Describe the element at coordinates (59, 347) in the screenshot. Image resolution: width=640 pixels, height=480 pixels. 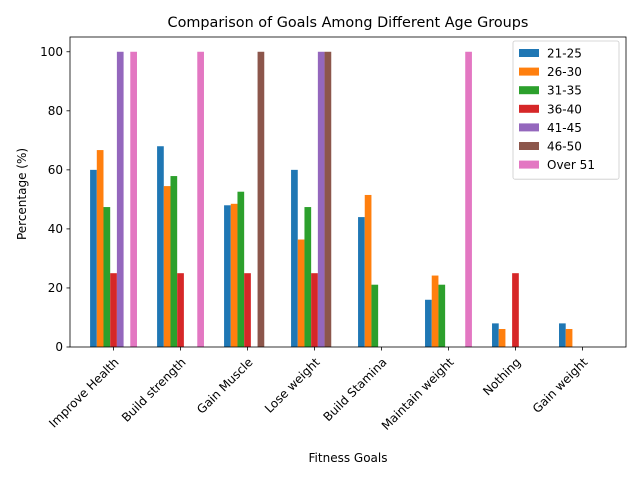
I see `y-tick-label: 0` at that location.